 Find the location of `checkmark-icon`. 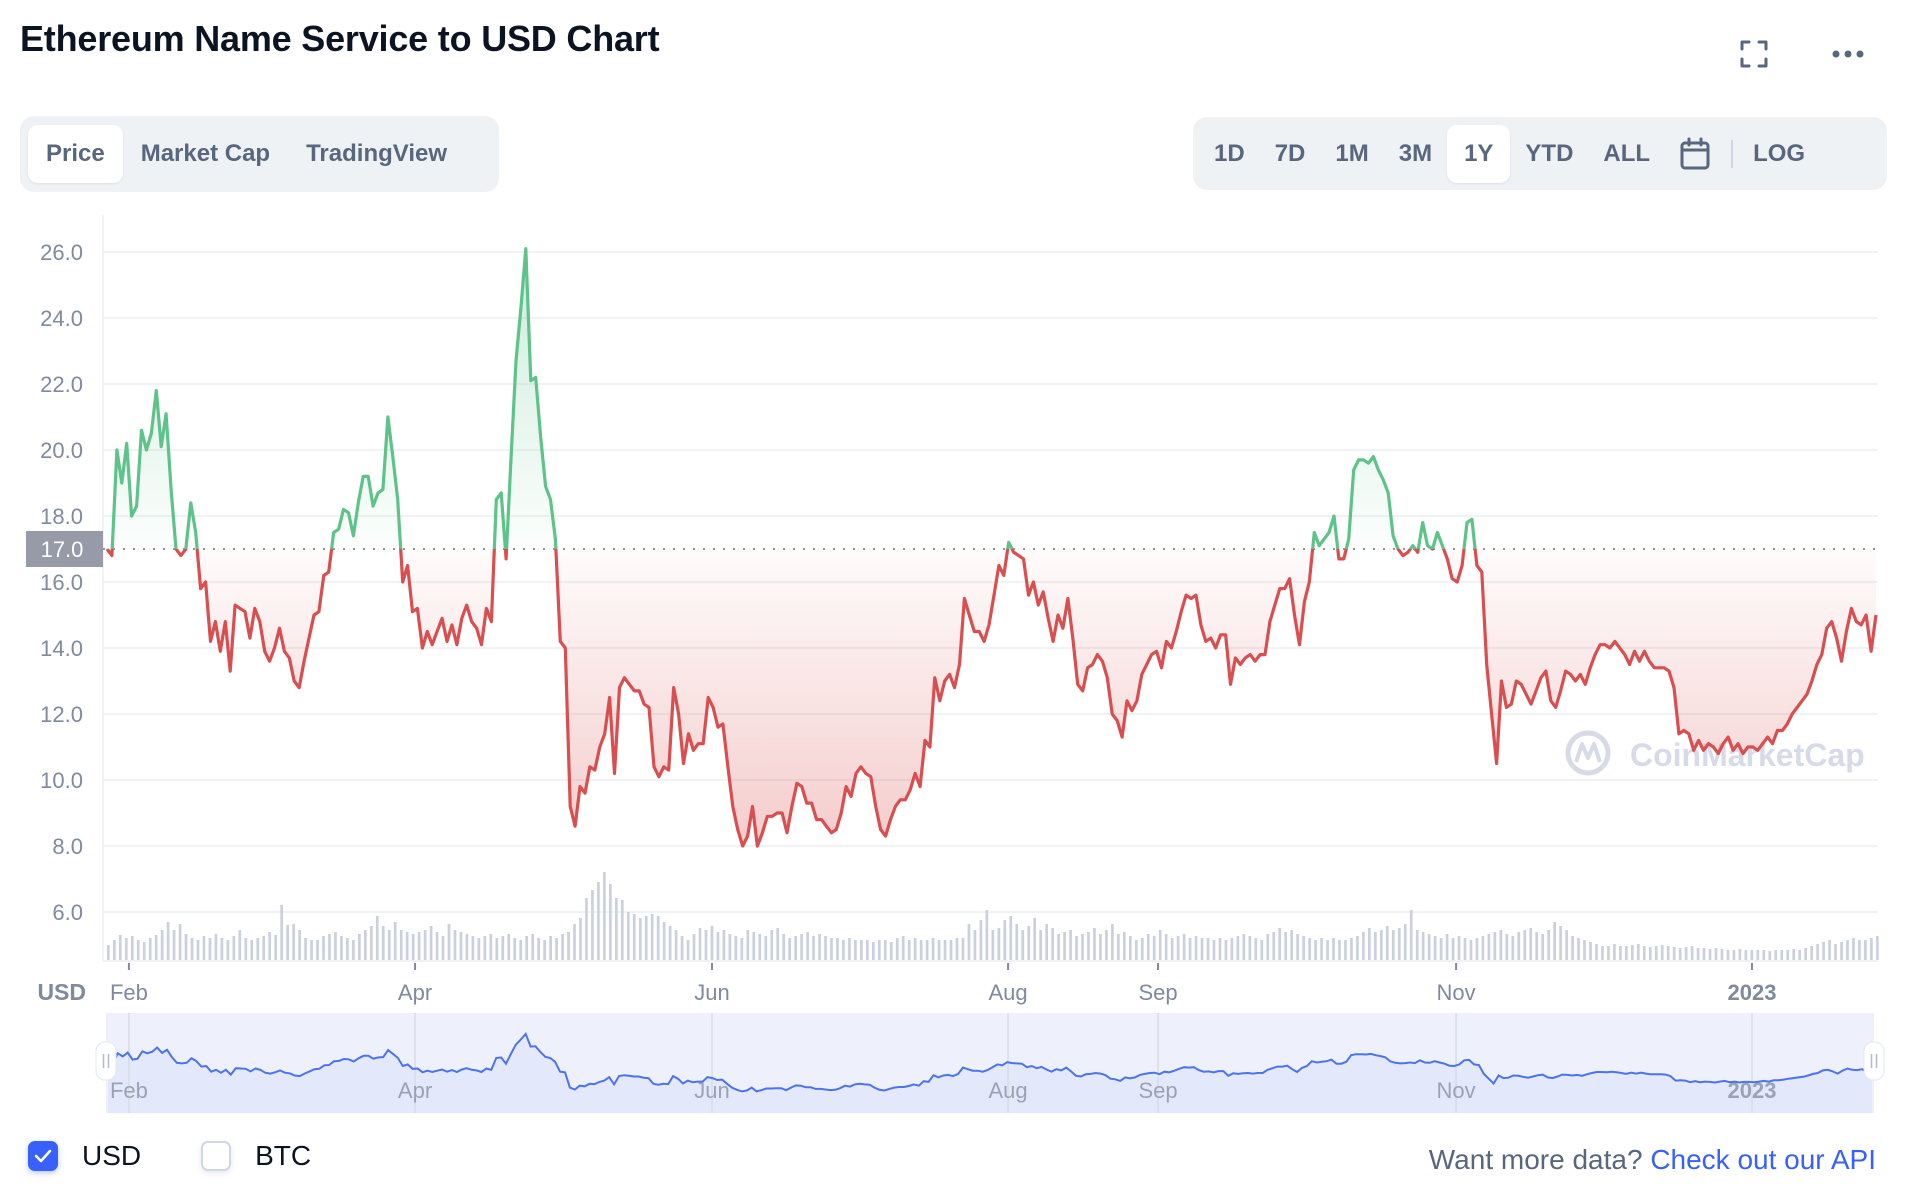

checkmark-icon is located at coordinates (43, 1156).